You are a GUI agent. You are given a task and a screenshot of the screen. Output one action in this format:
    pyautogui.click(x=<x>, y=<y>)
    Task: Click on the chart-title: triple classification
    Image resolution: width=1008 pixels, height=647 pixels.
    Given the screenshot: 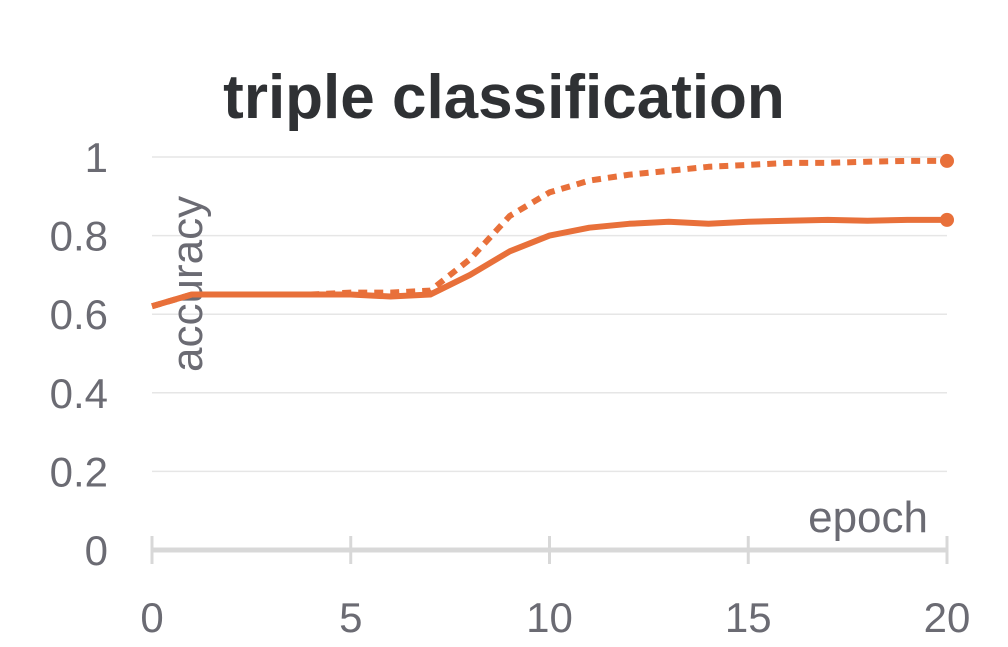 What is the action you would take?
    pyautogui.click(x=504, y=97)
    